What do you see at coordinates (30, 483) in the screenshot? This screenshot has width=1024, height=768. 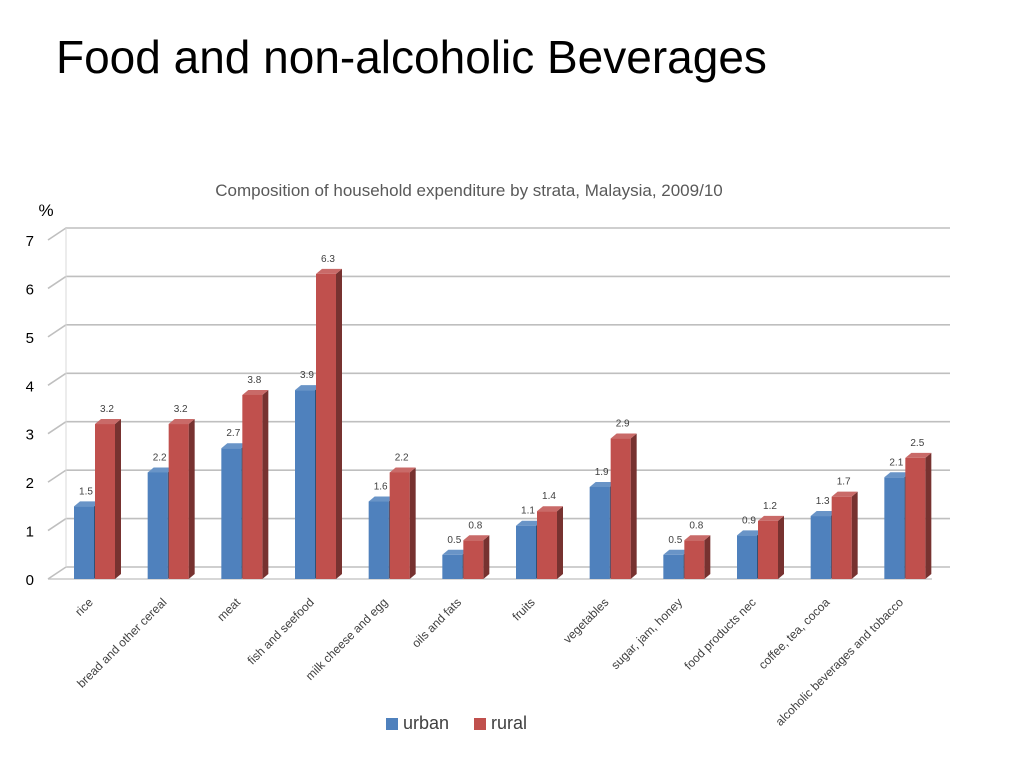 I see `y-tick-label: 2` at bounding box center [30, 483].